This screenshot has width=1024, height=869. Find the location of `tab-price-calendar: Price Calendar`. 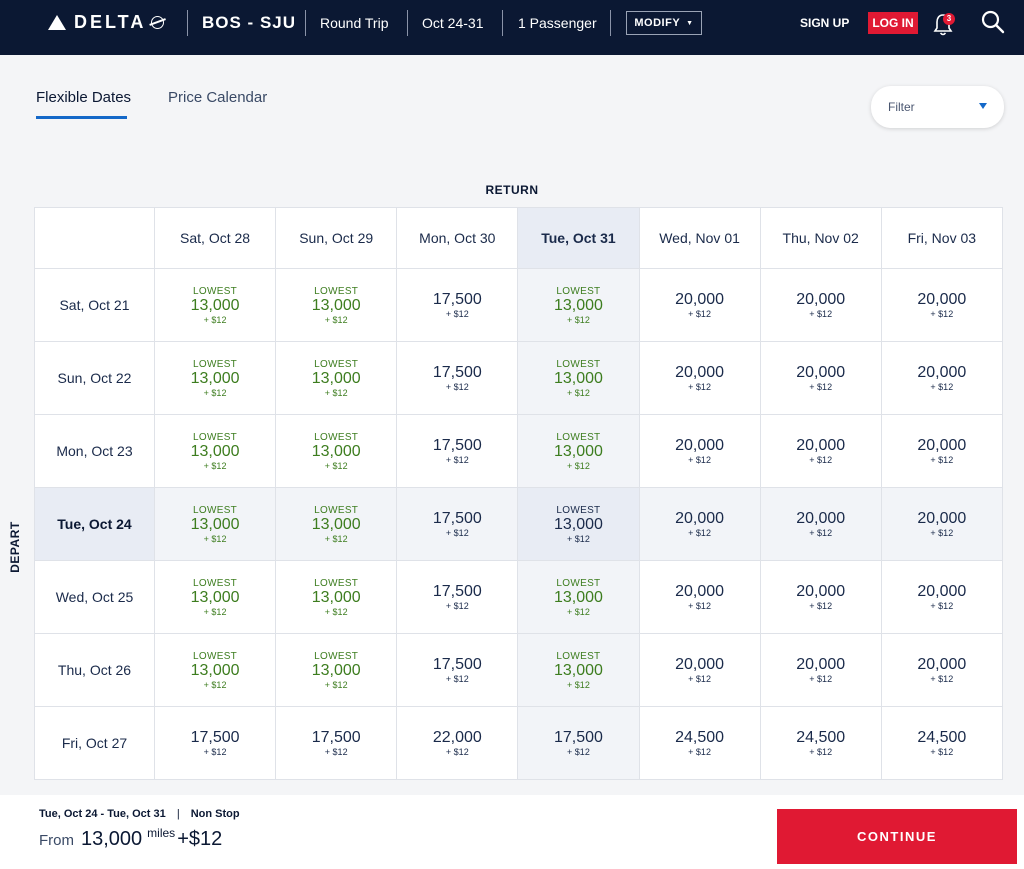

tab-price-calendar: Price Calendar is located at coordinates (218, 97).